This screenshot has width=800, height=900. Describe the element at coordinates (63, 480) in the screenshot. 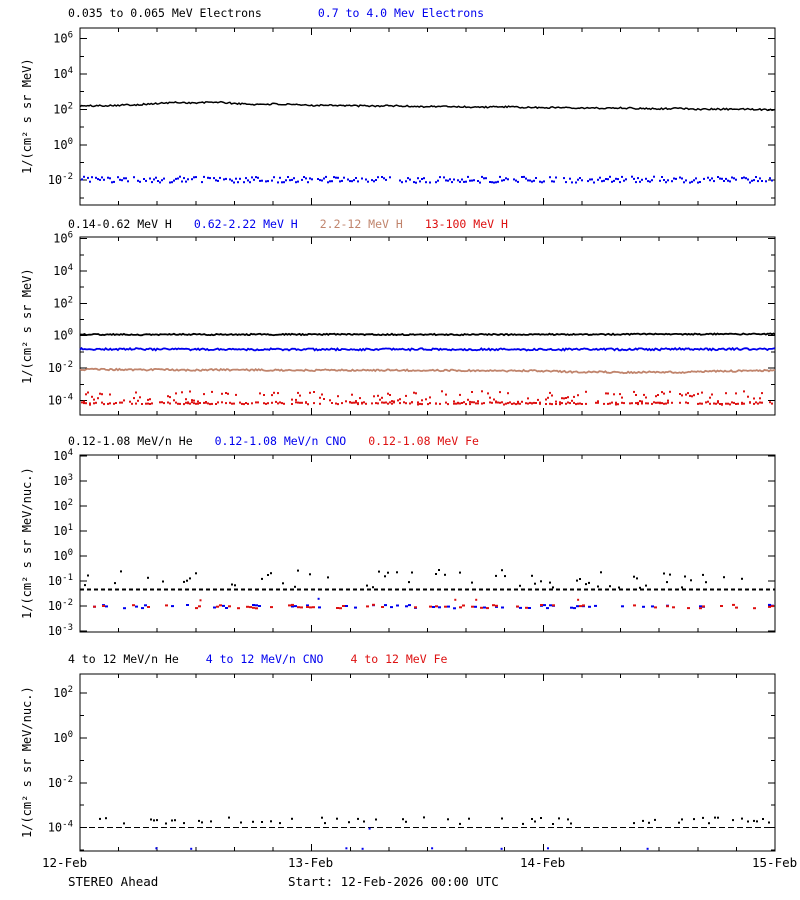

I see `svg-text: 103` at that location.